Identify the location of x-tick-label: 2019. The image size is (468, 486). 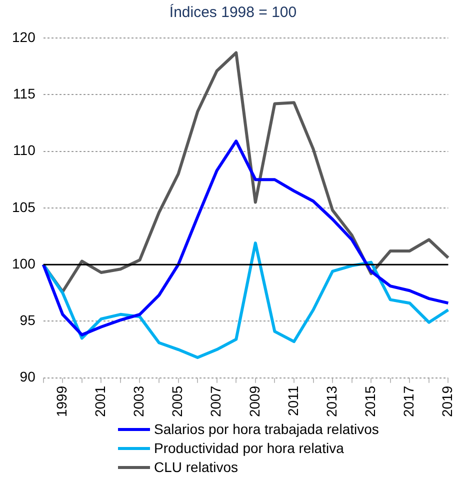
(447, 402).